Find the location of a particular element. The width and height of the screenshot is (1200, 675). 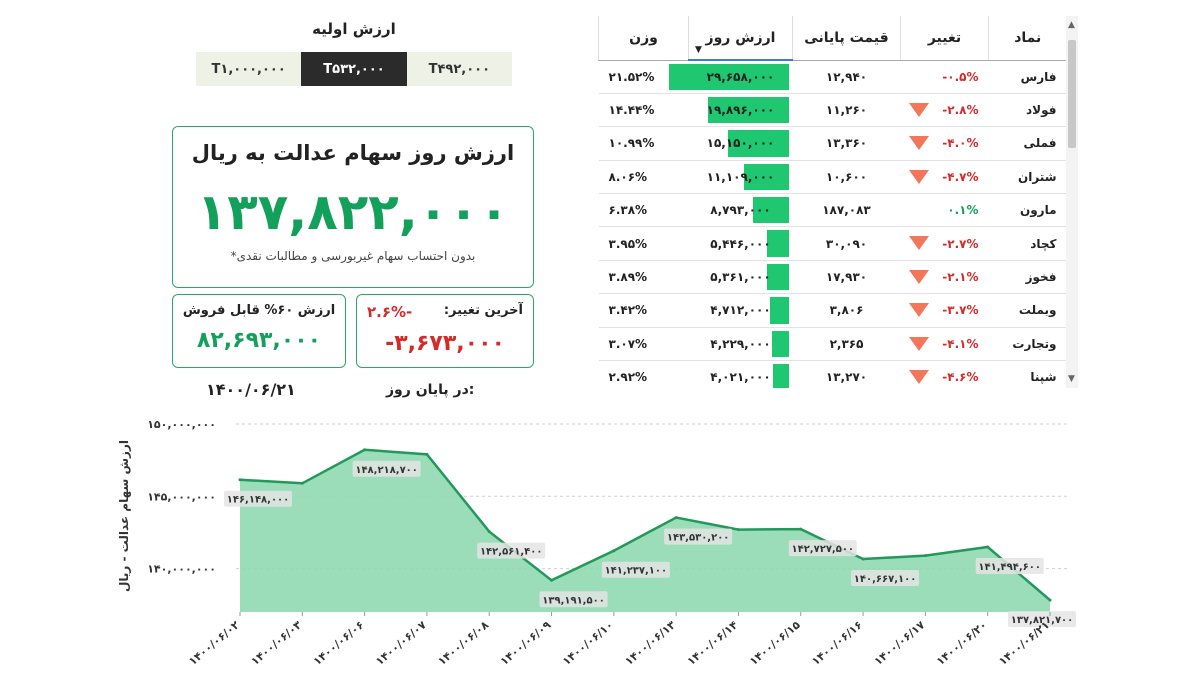

table-row: ۳.۹۵% ۵,۴۴۶,۰۰۰ ۳۰,۰۹۰ -۲.۷% کچاد is located at coordinates (832, 243).